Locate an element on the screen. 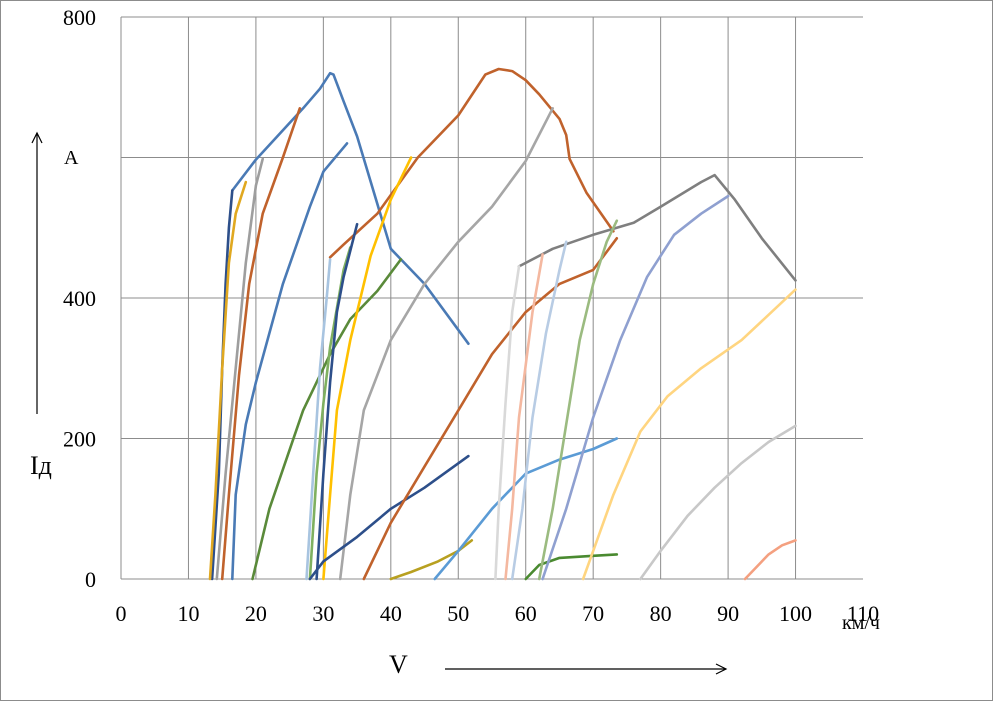 The width and height of the screenshot is (993, 701). x-tick-label: 50 is located at coordinates (458, 613).